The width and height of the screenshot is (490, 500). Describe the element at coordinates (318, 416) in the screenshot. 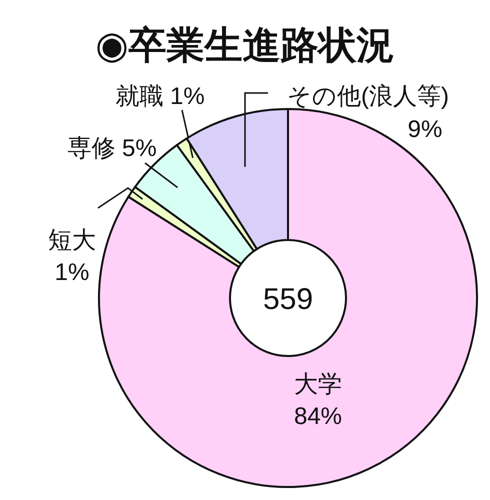

I see `slice-label: 84%` at that location.